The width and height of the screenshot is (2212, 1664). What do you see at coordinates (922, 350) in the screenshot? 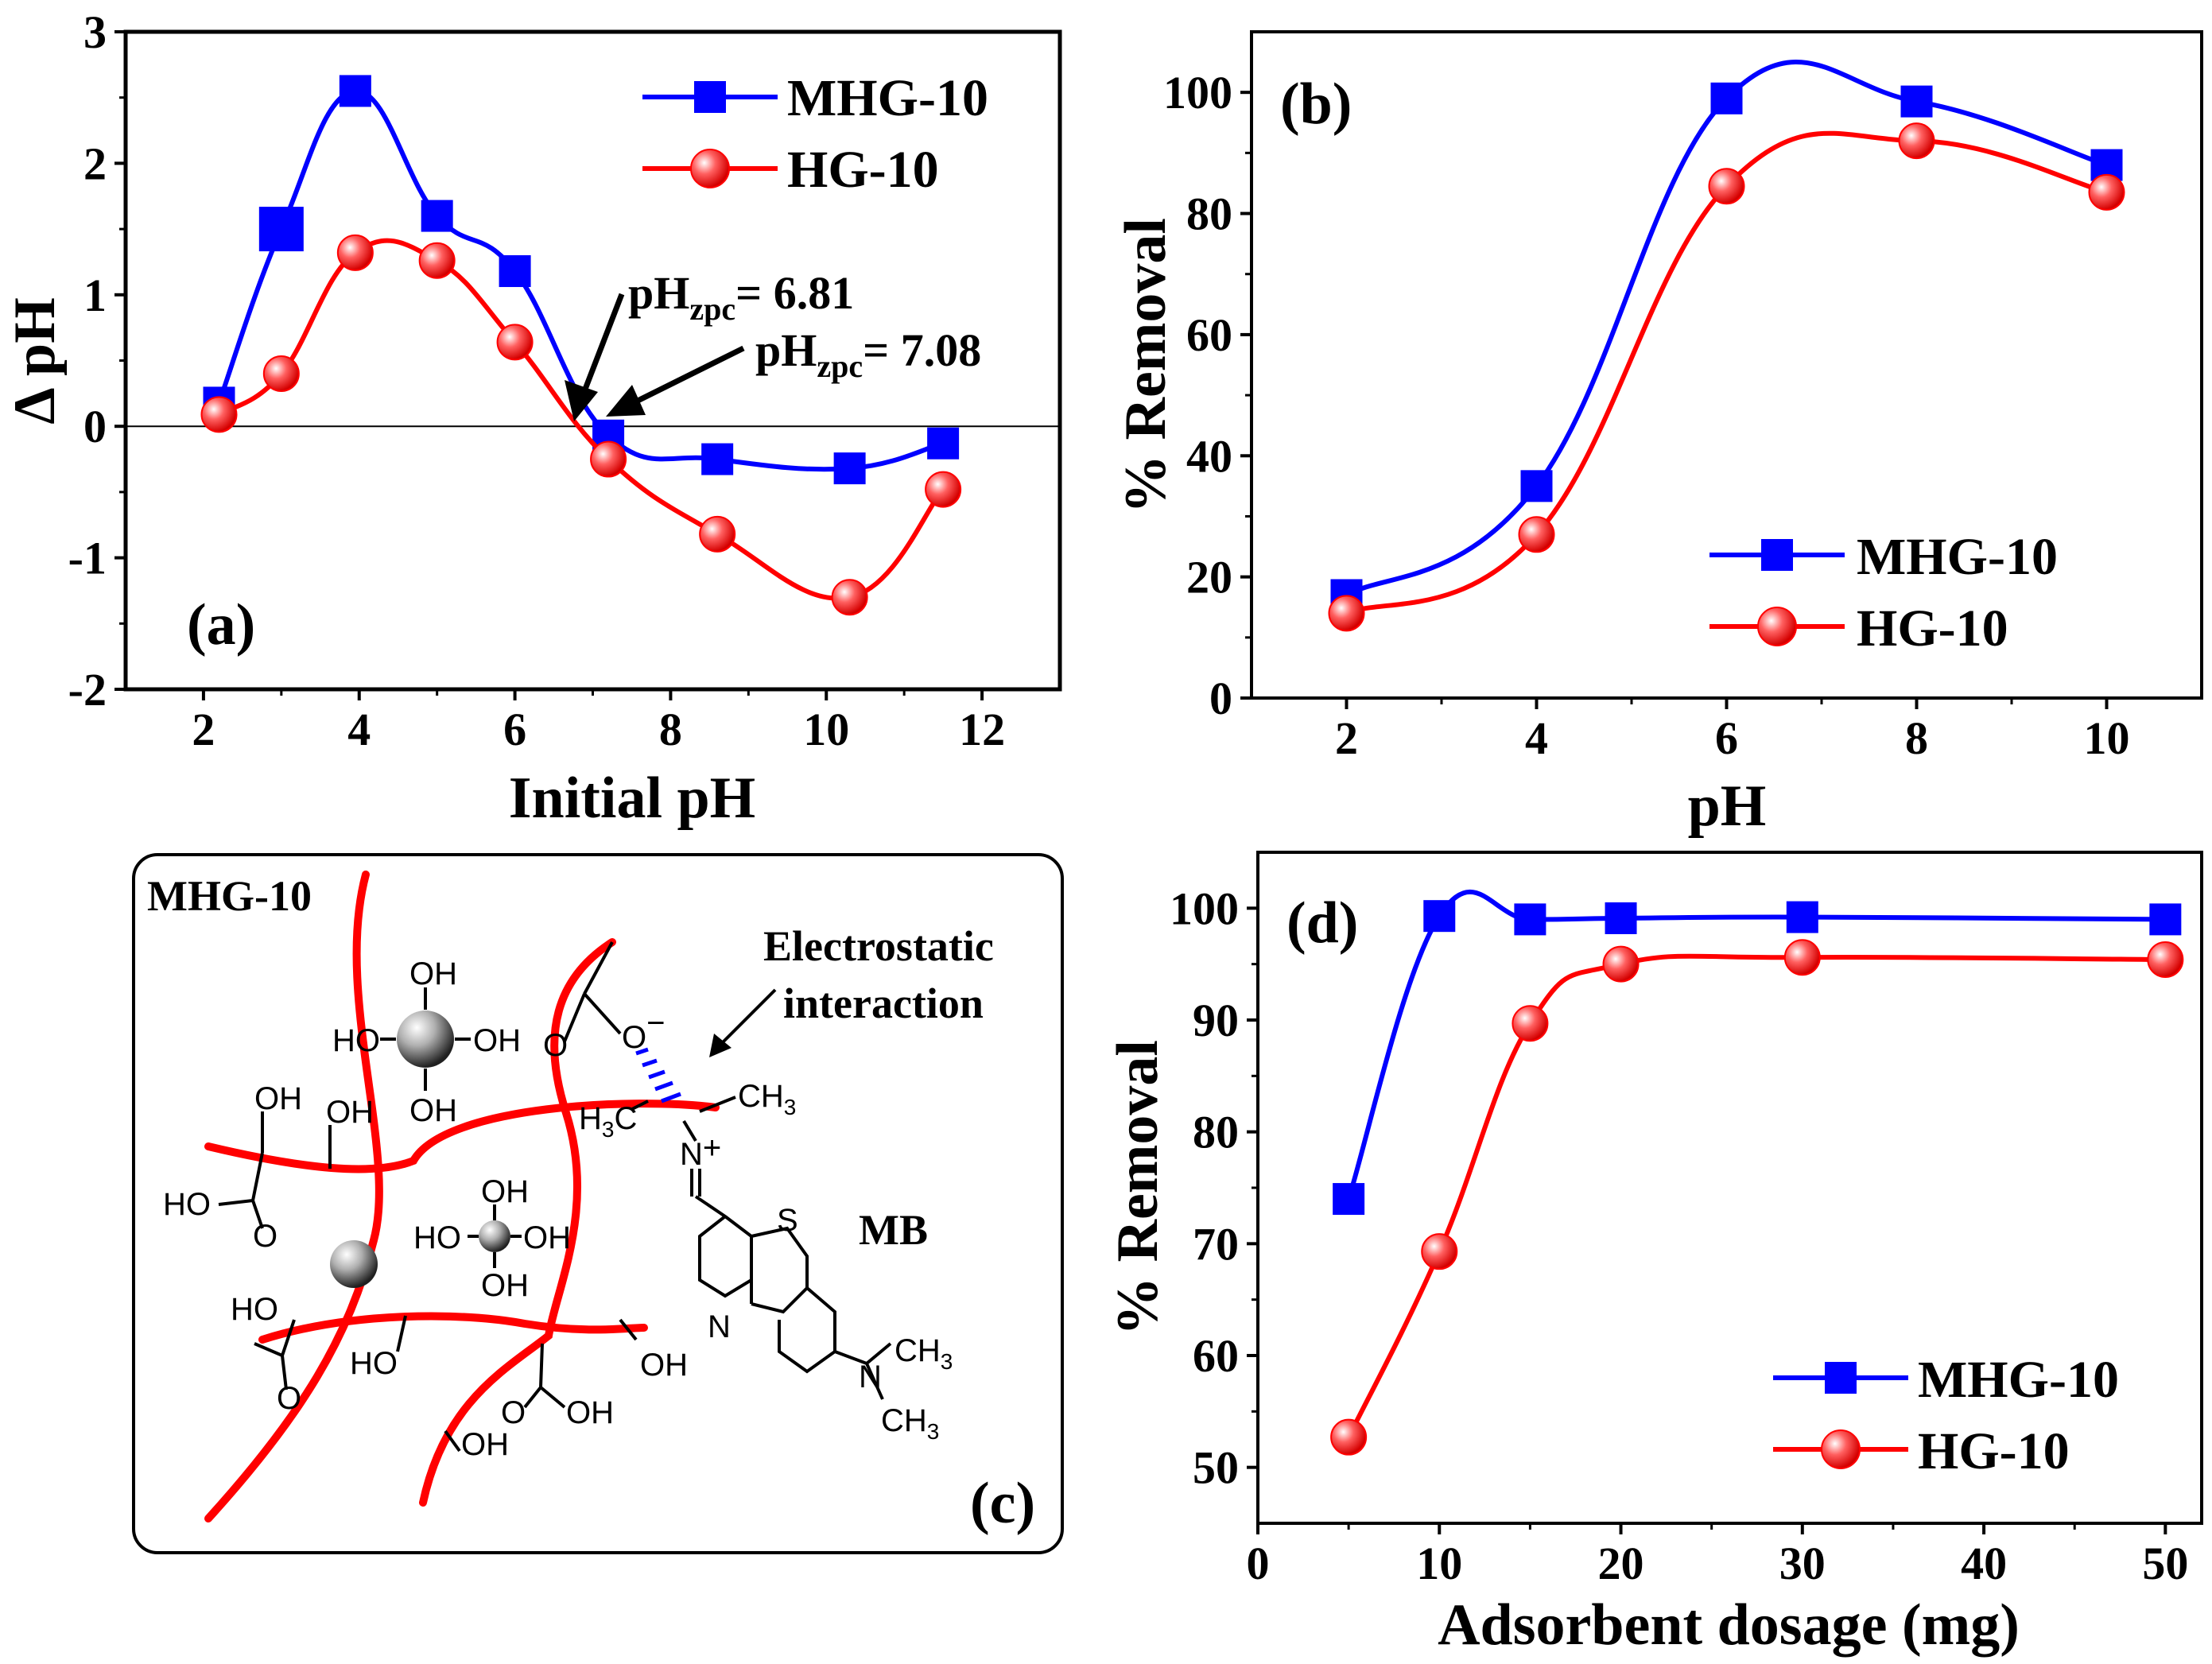
I see `pzc-hg-value: = 7.08` at bounding box center [922, 350].